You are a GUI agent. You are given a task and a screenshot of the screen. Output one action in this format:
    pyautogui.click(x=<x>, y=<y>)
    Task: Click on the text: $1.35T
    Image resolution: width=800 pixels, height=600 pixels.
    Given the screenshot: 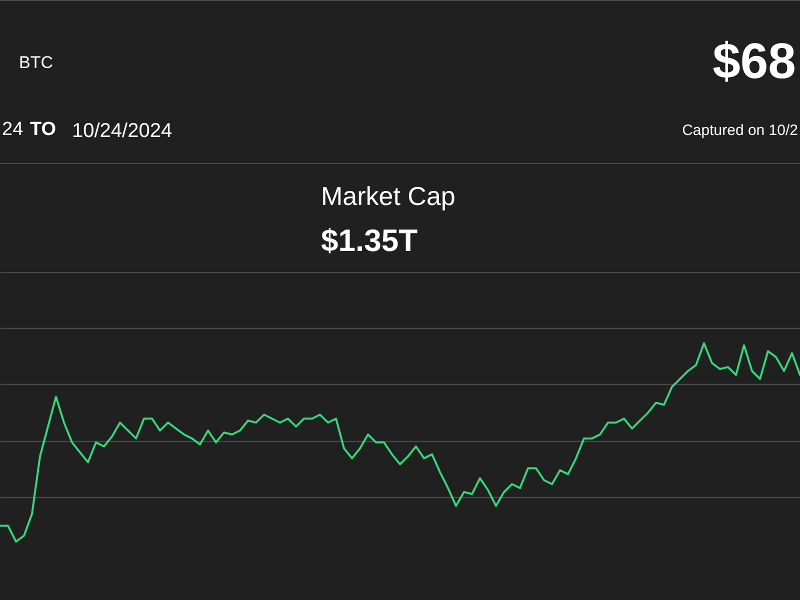 What is the action you would take?
    pyautogui.click(x=369, y=240)
    